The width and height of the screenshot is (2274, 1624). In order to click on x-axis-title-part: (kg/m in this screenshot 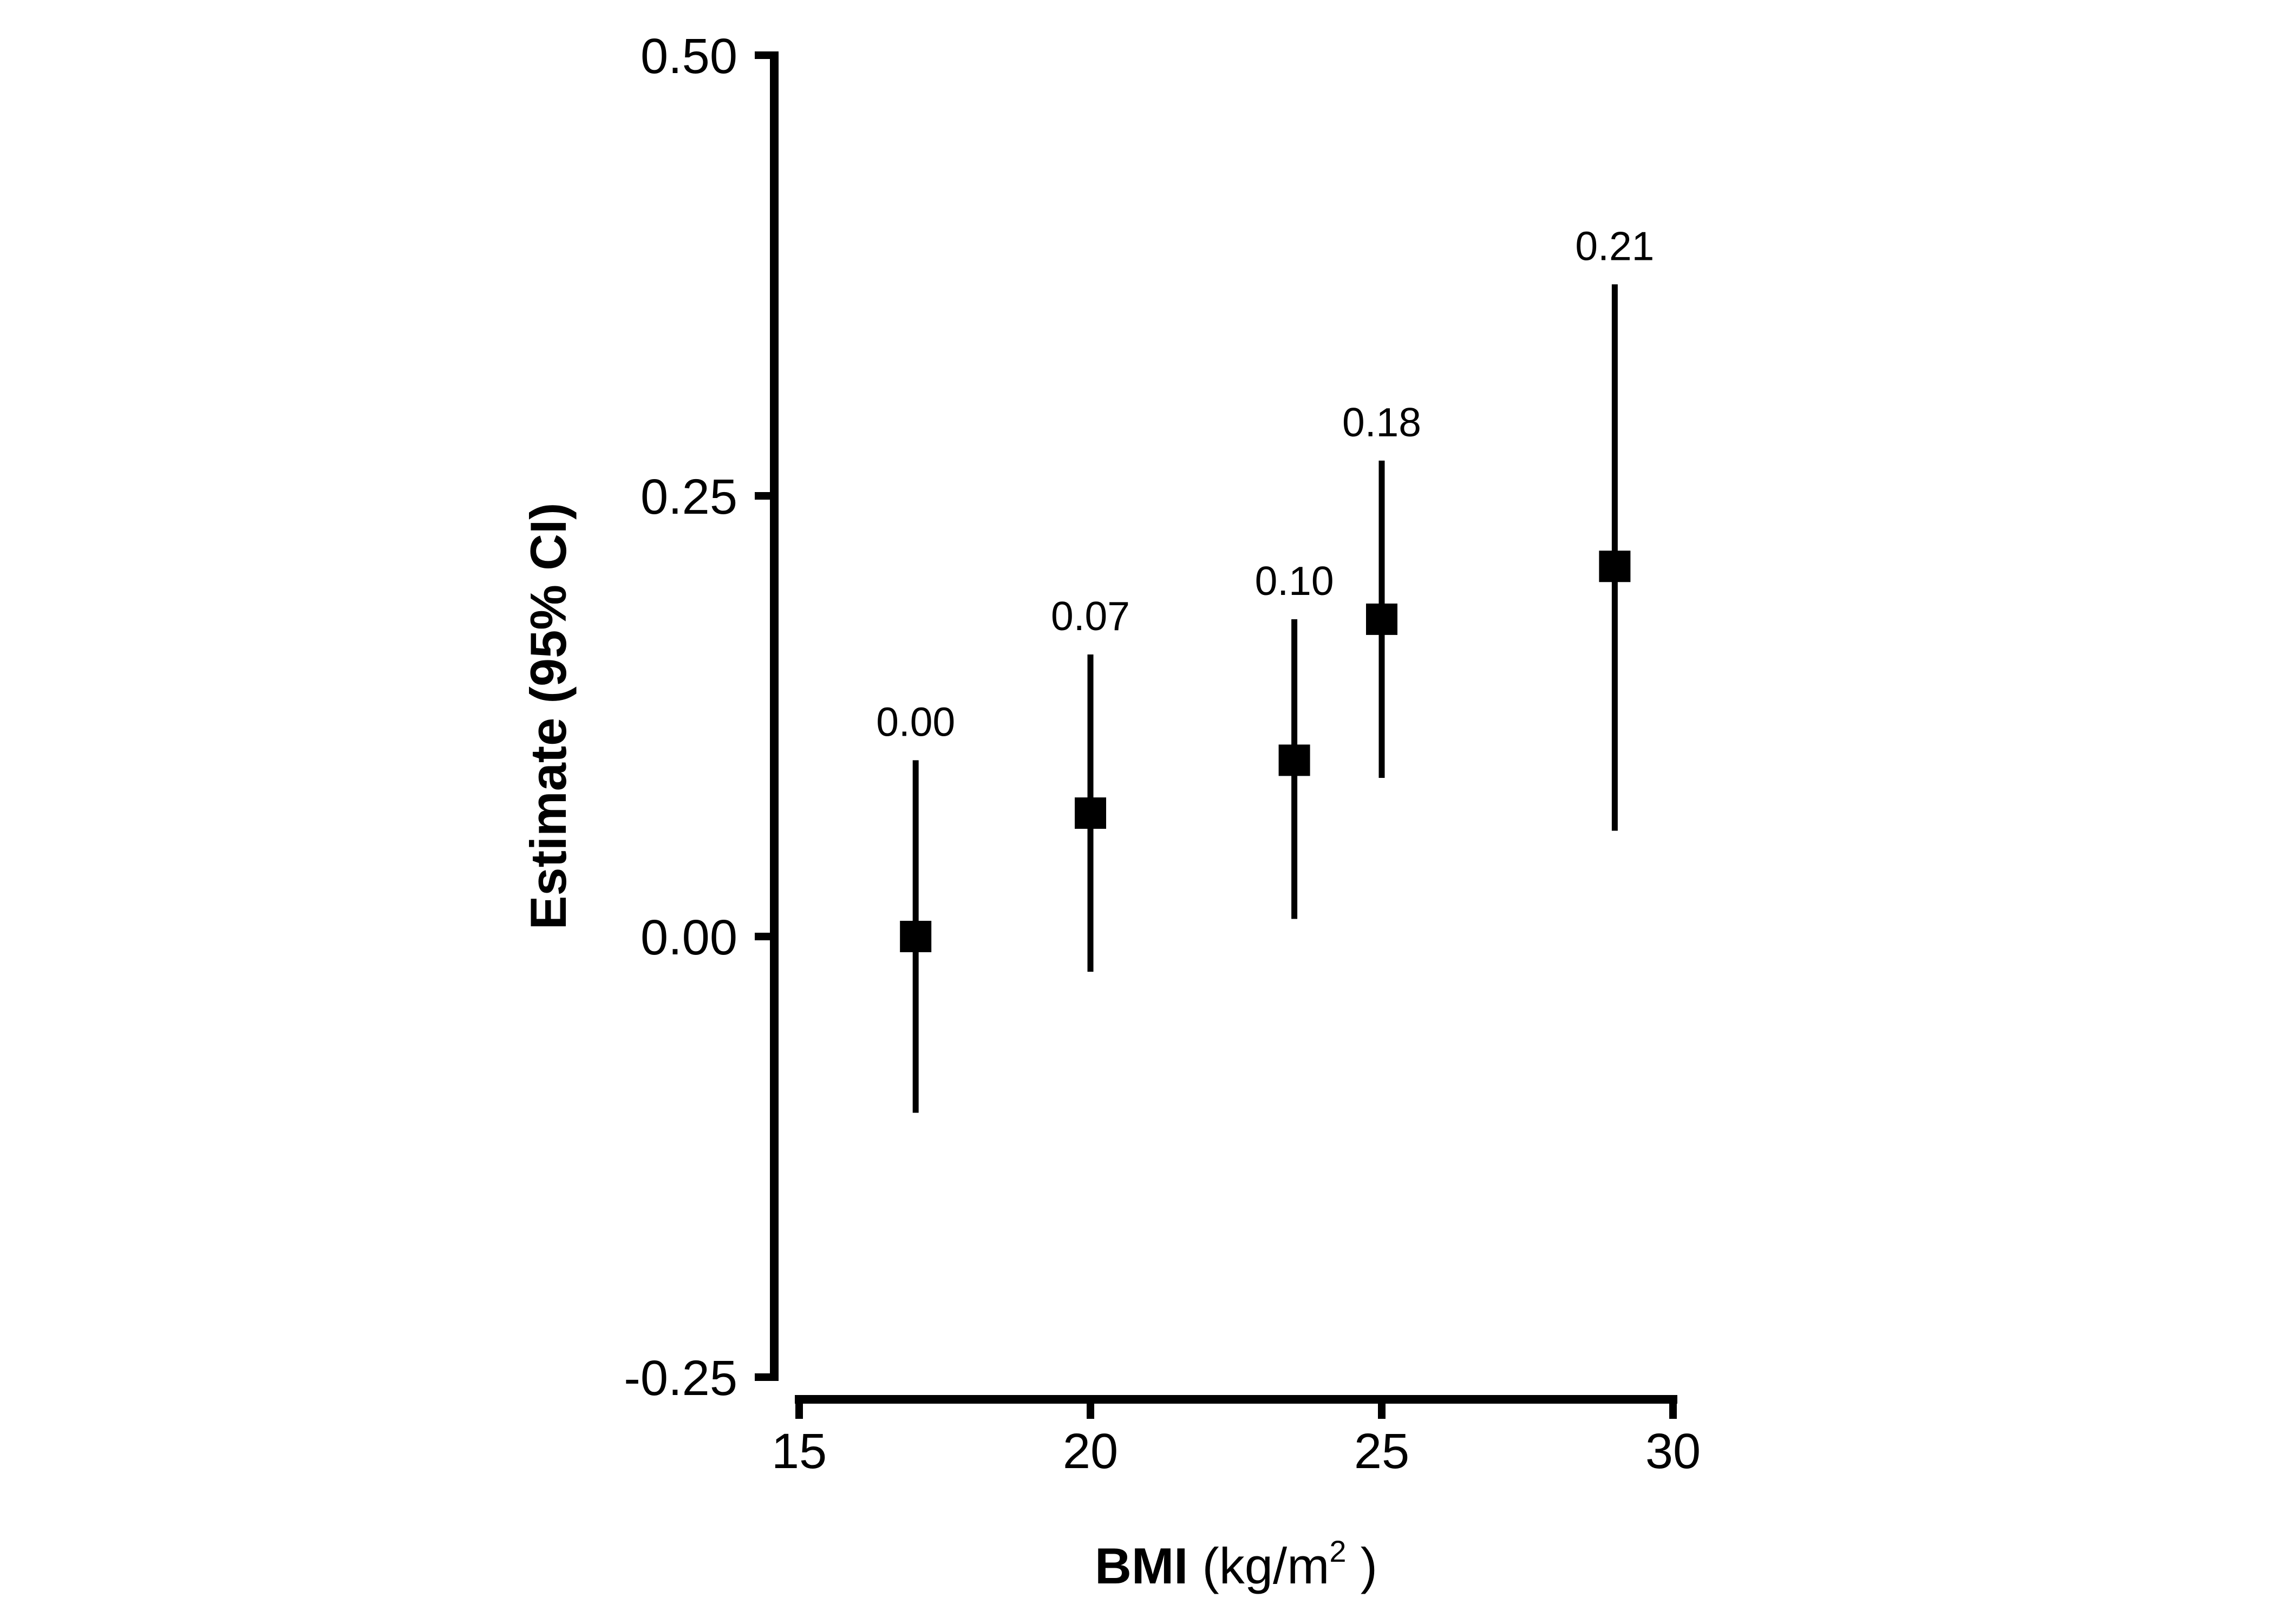, I will do `click(1259, 1566)`.